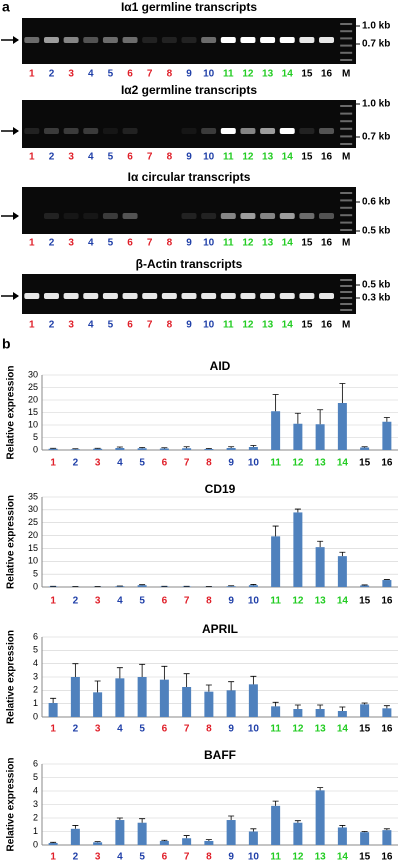 The width and height of the screenshot is (410, 863). I want to click on gel-title: Iα circular transcripts, so click(189, 177).